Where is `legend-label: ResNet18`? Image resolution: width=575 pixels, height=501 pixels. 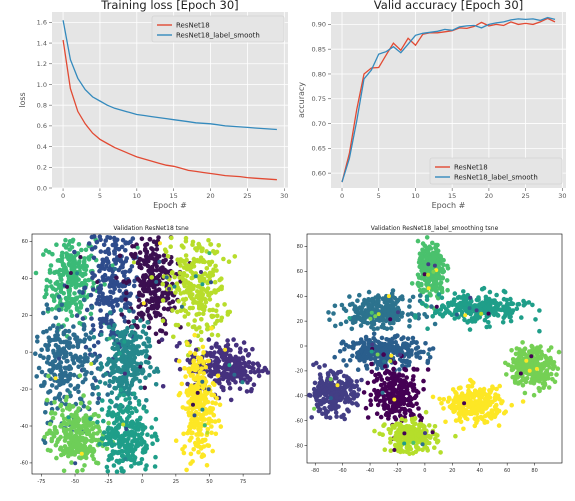 legend-label: ResNet18 is located at coordinates (193, 26).